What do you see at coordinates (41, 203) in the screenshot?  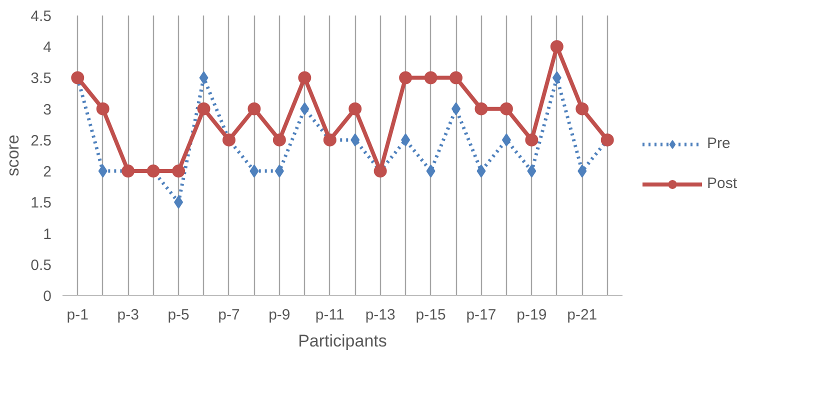 I see `y-tick-label: 1.5` at bounding box center [41, 203].